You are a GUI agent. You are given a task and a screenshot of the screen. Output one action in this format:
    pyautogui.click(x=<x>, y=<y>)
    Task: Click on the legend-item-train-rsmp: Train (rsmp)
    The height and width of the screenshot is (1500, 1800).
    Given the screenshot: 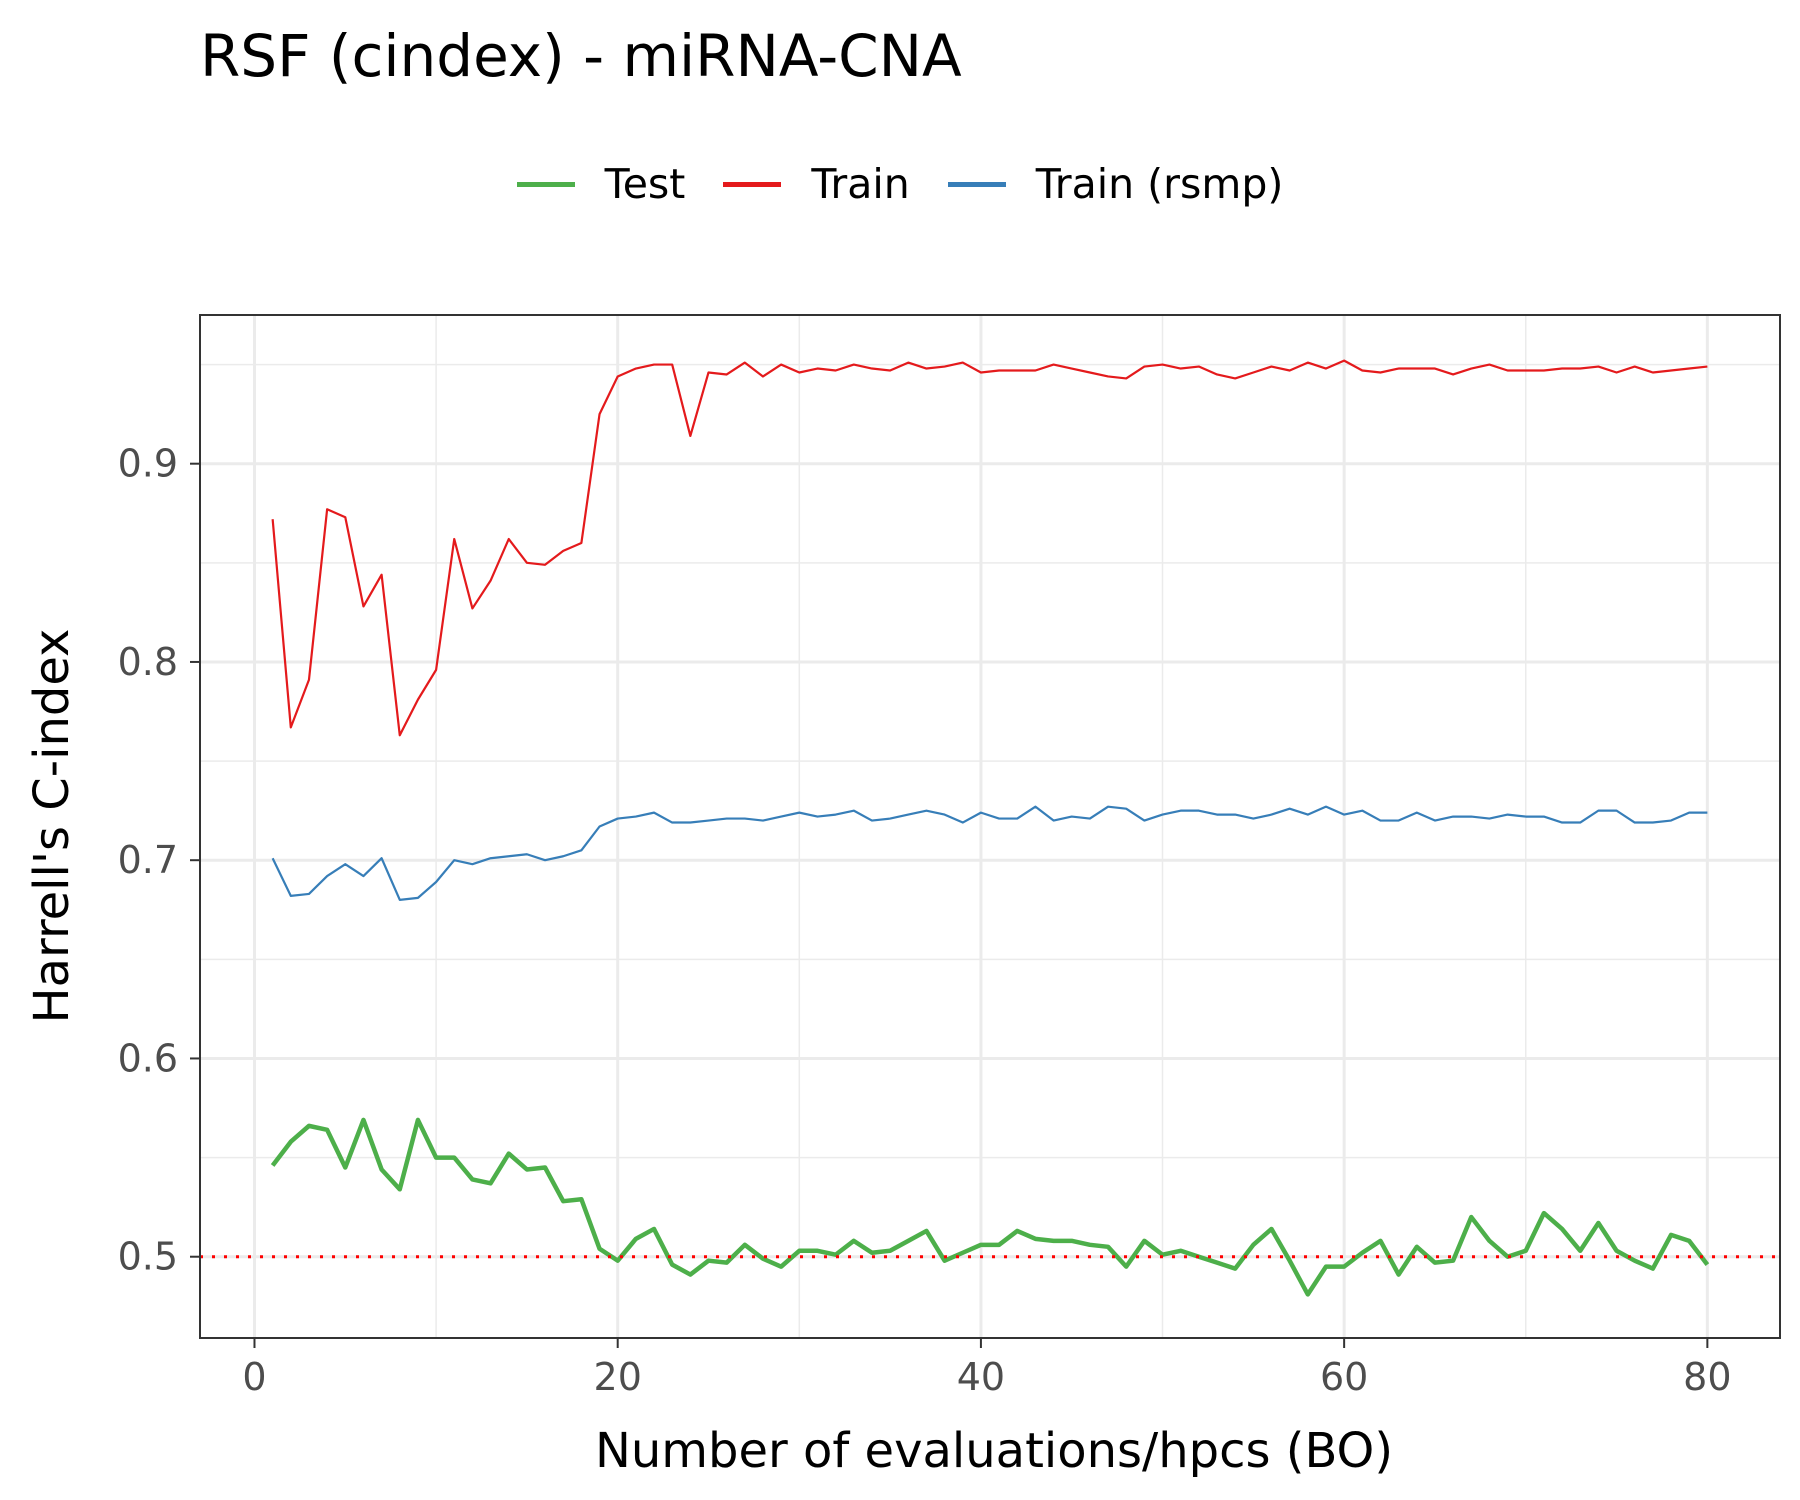 What is the action you would take?
    pyautogui.click(x=1115, y=184)
    